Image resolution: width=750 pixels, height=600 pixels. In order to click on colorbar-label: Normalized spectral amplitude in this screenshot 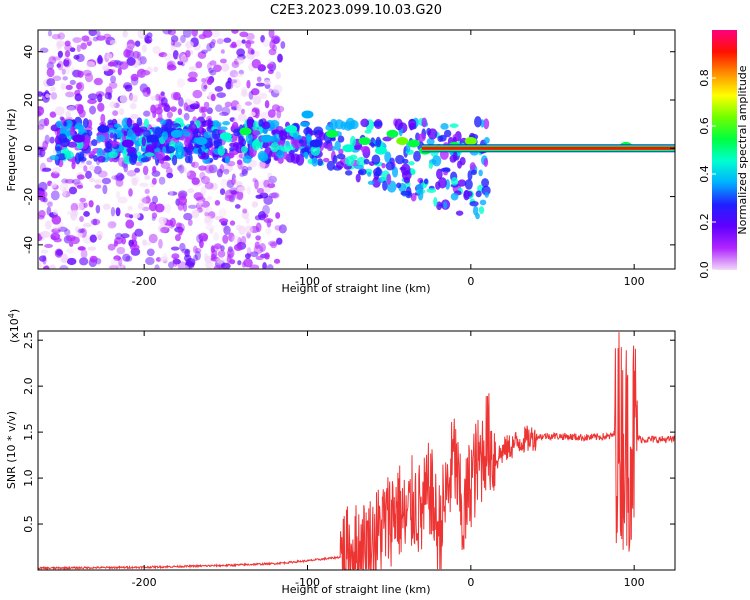, I will do `click(742, 149)`.